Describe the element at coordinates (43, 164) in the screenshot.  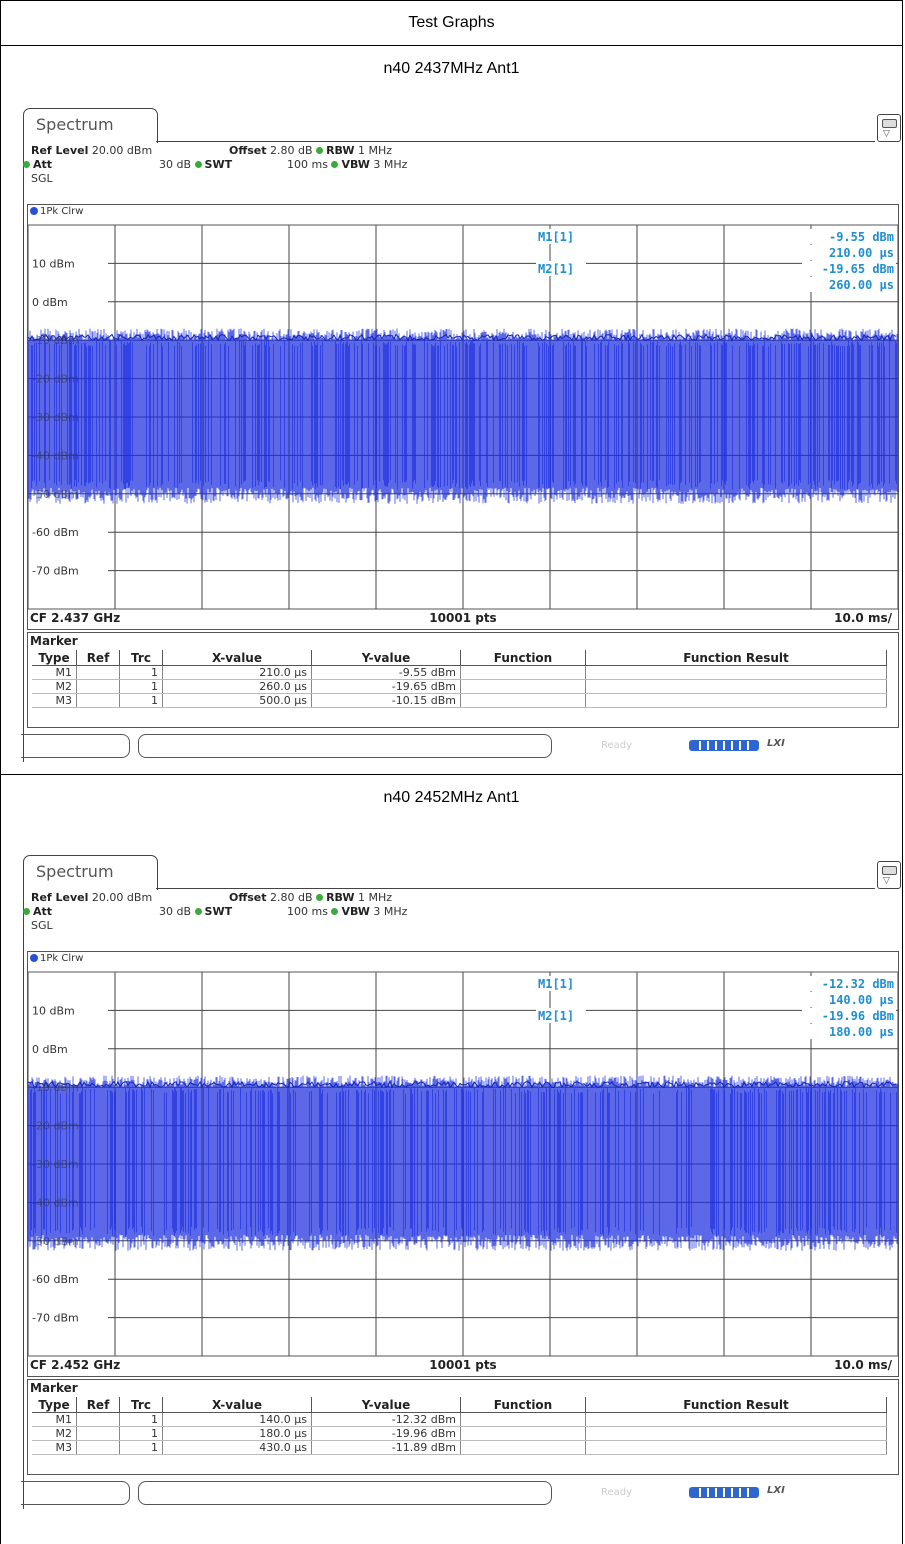
I see `att-label: Att` at that location.